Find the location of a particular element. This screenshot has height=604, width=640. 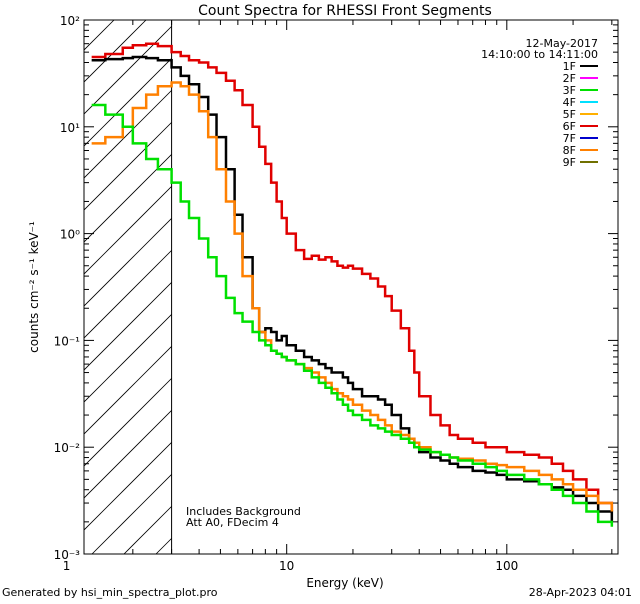

x-tick-label: 10 is located at coordinates (286, 566).